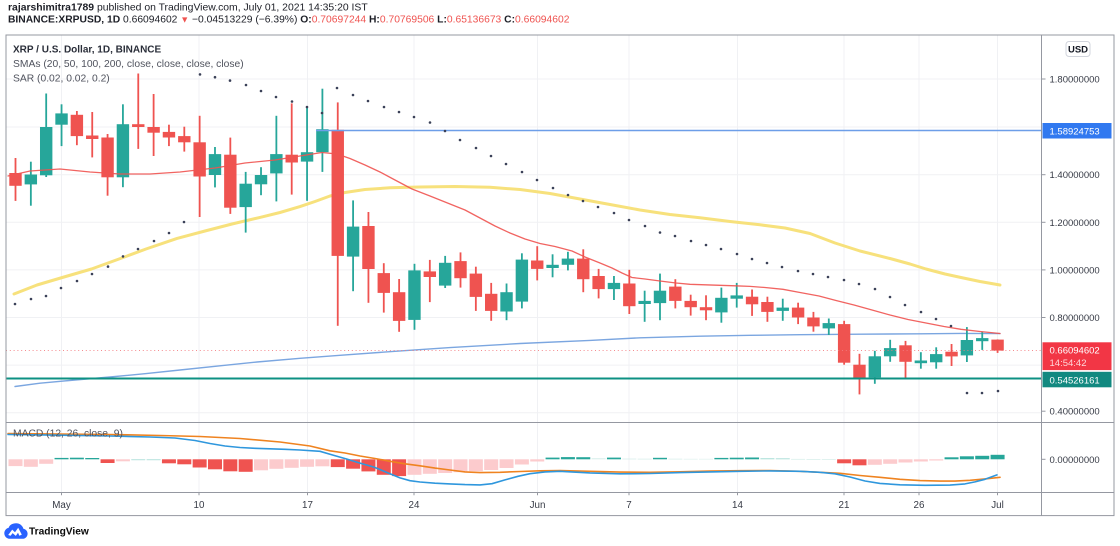  Describe the element at coordinates (737, 505) in the screenshot. I see `svg-text: 14` at that location.